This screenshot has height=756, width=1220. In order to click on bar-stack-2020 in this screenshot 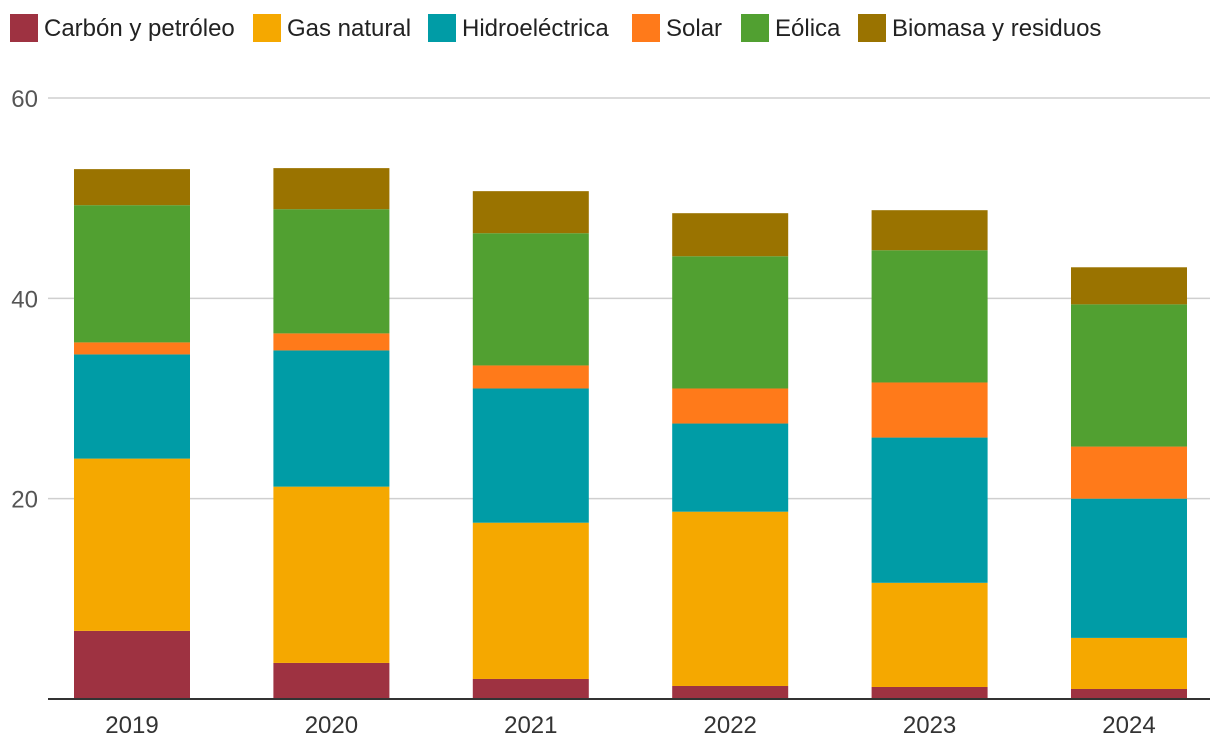, I will do `click(331, 433)`.